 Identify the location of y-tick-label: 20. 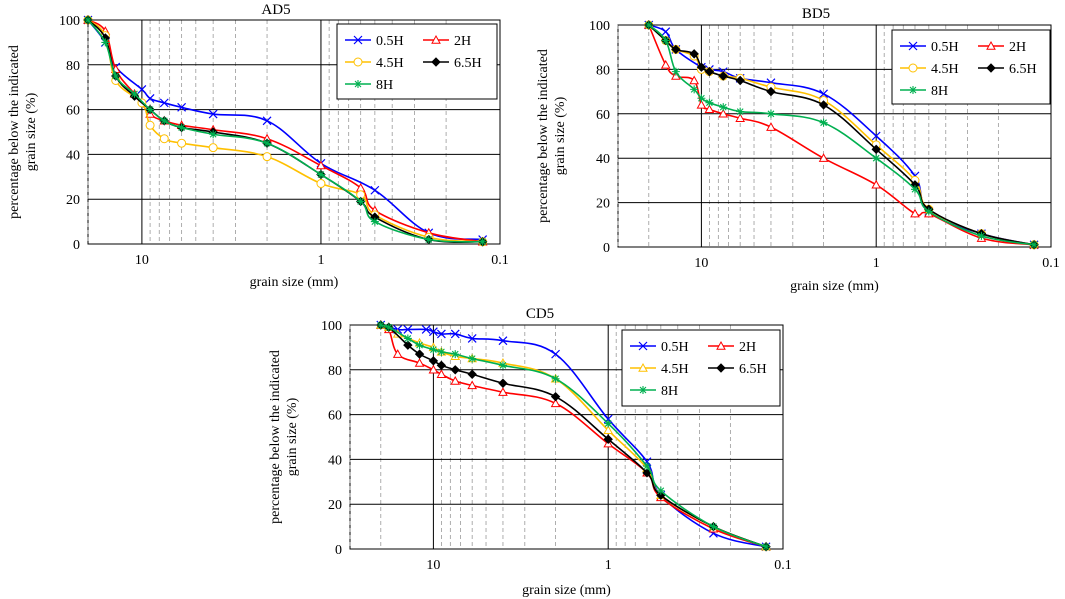
(603, 204).